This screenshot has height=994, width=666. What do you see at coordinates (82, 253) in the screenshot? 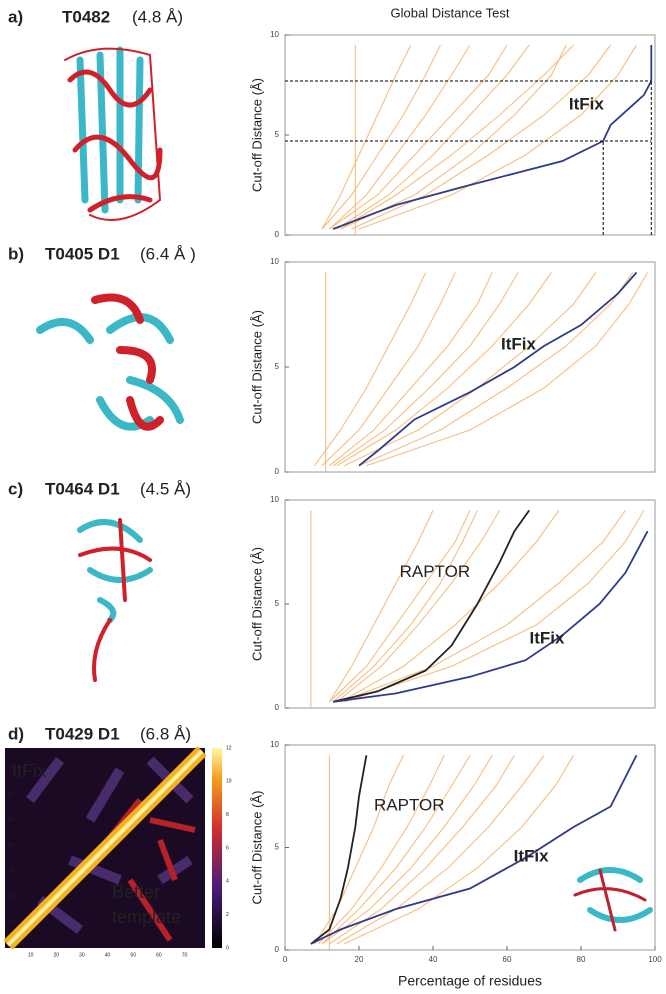
I see `target-name: T0405 D1` at bounding box center [82, 253].